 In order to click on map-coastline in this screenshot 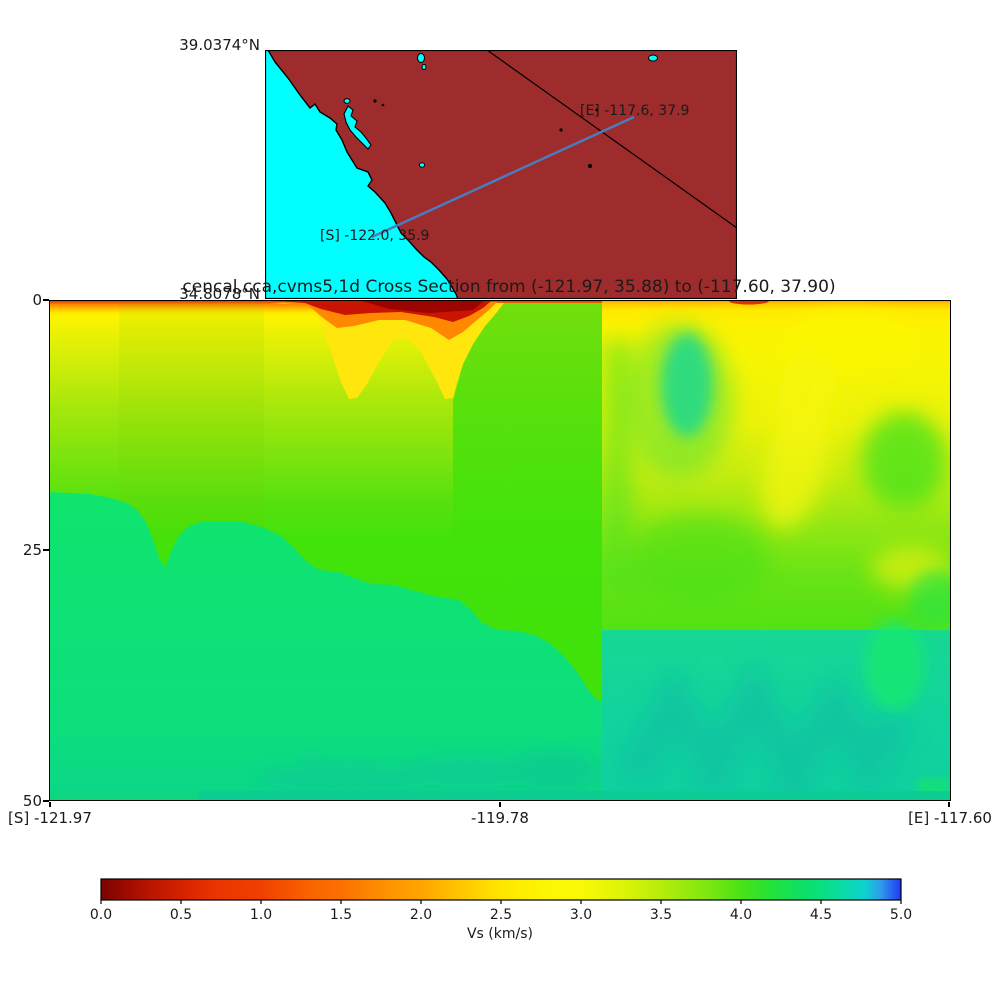, I will do `click(363, 174)`.